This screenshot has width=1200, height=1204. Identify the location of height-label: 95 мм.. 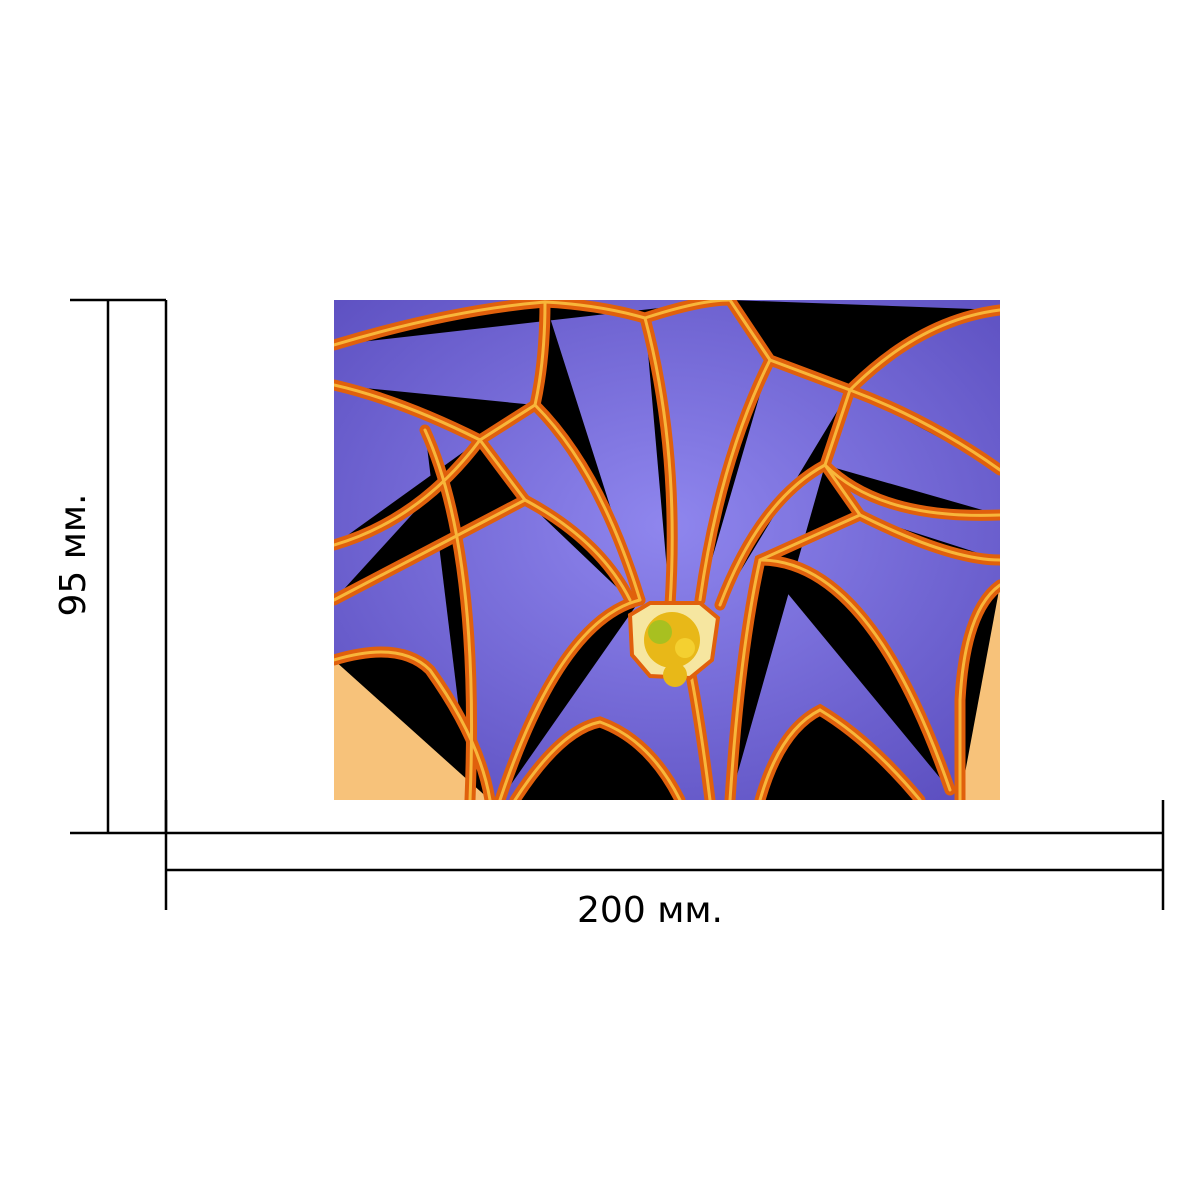
(73, 554).